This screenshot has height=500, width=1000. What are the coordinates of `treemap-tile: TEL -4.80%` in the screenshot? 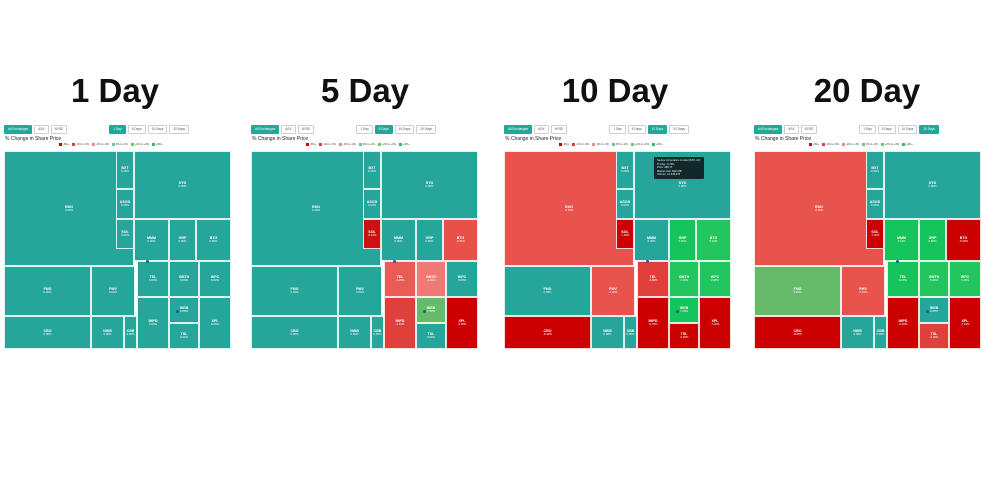 It's located at (653, 279).